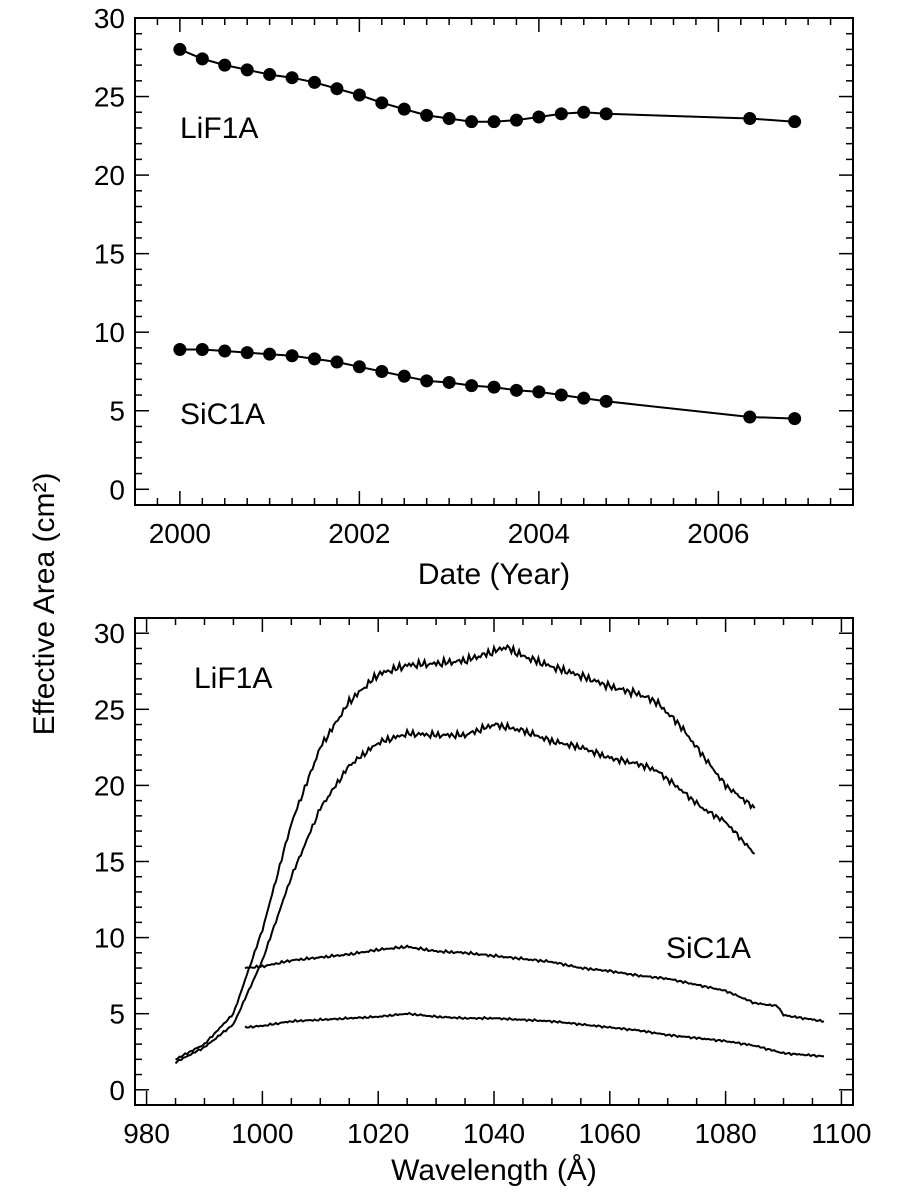 The image size is (900, 1200). Describe the element at coordinates (725, 1133) in the screenshot. I see `wavelength-panel-xtick-label: 1080` at that location.